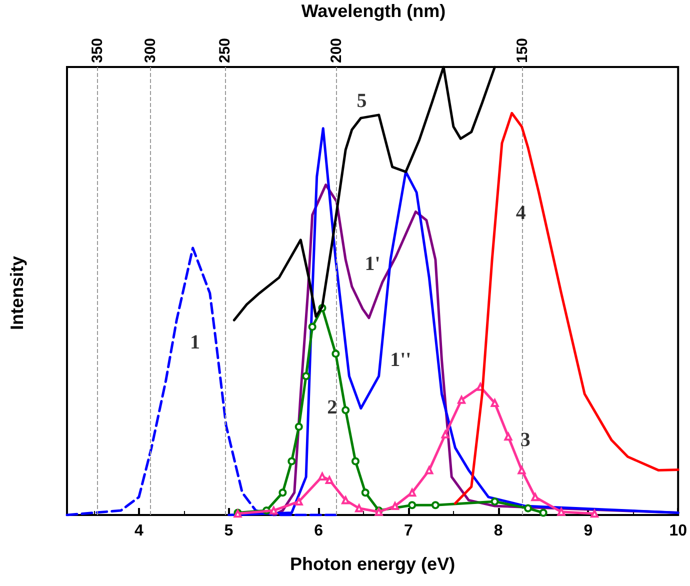 This screenshot has width=690, height=586. I want to click on annotation: 5, so click(361, 101).